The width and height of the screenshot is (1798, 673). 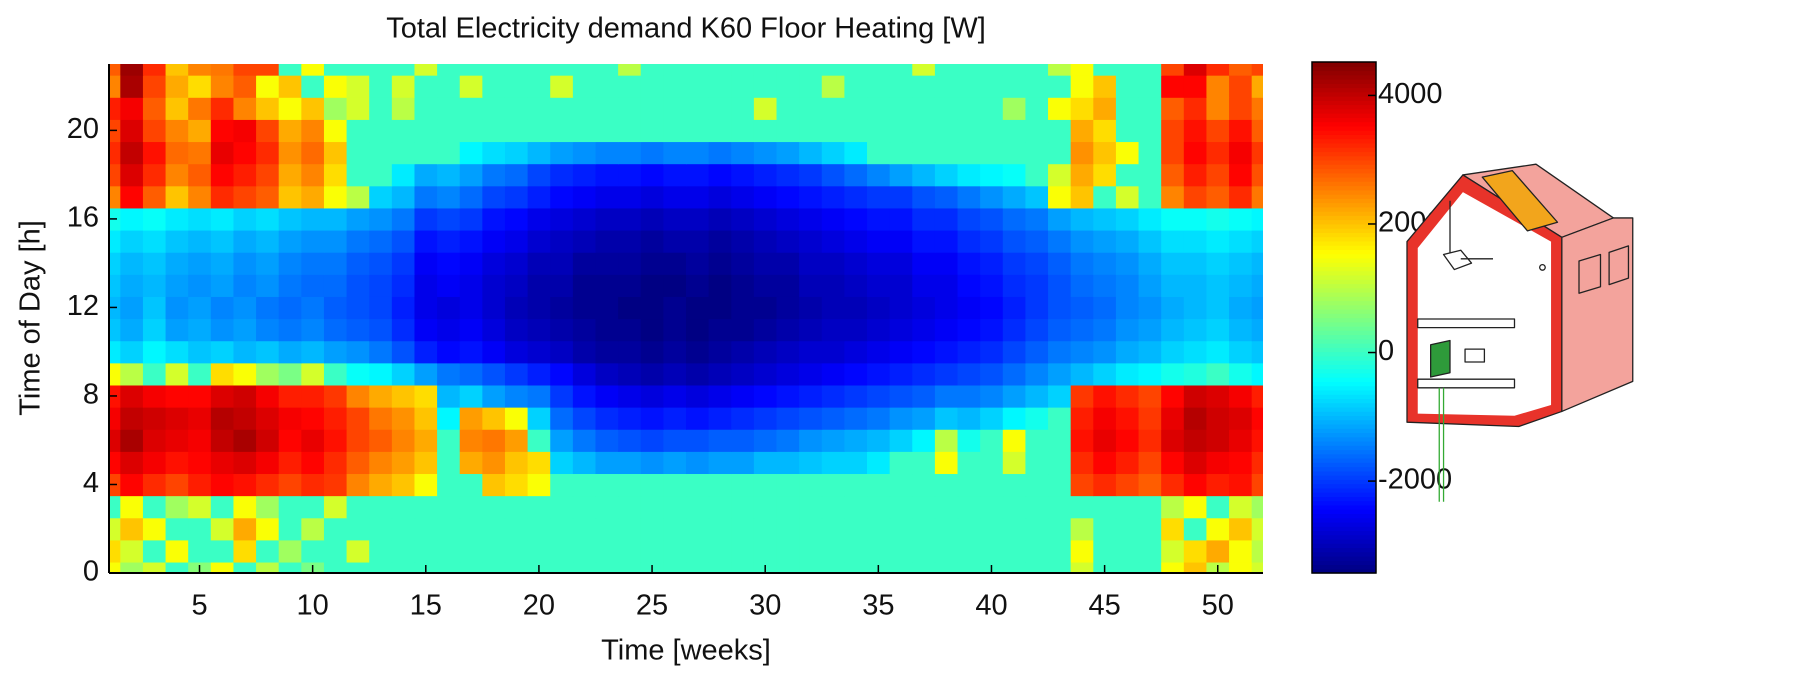 I want to click on y-tick-label: 4, so click(x=91, y=483).